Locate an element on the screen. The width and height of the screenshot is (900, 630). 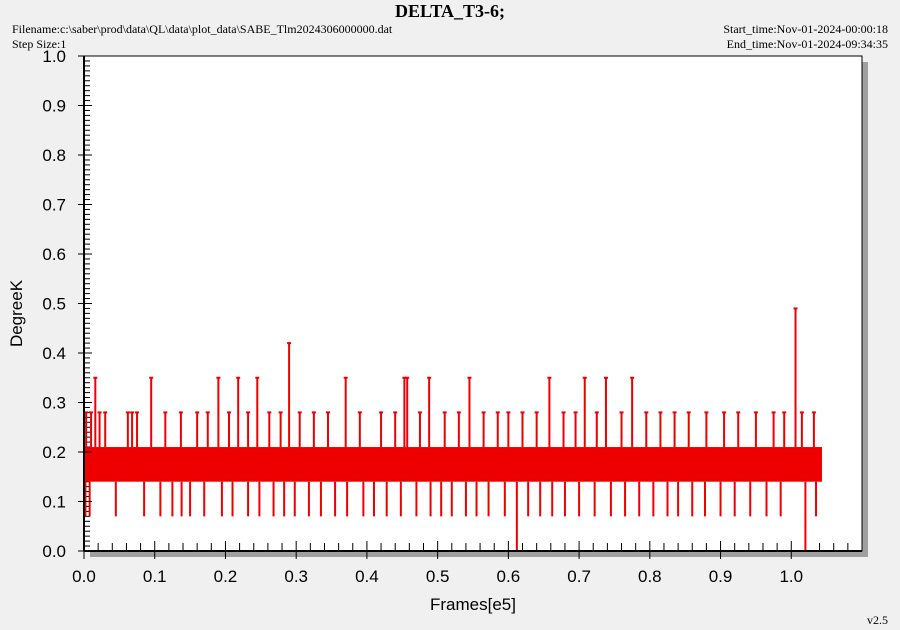
x-tick-label: 0.1 is located at coordinates (155, 576).